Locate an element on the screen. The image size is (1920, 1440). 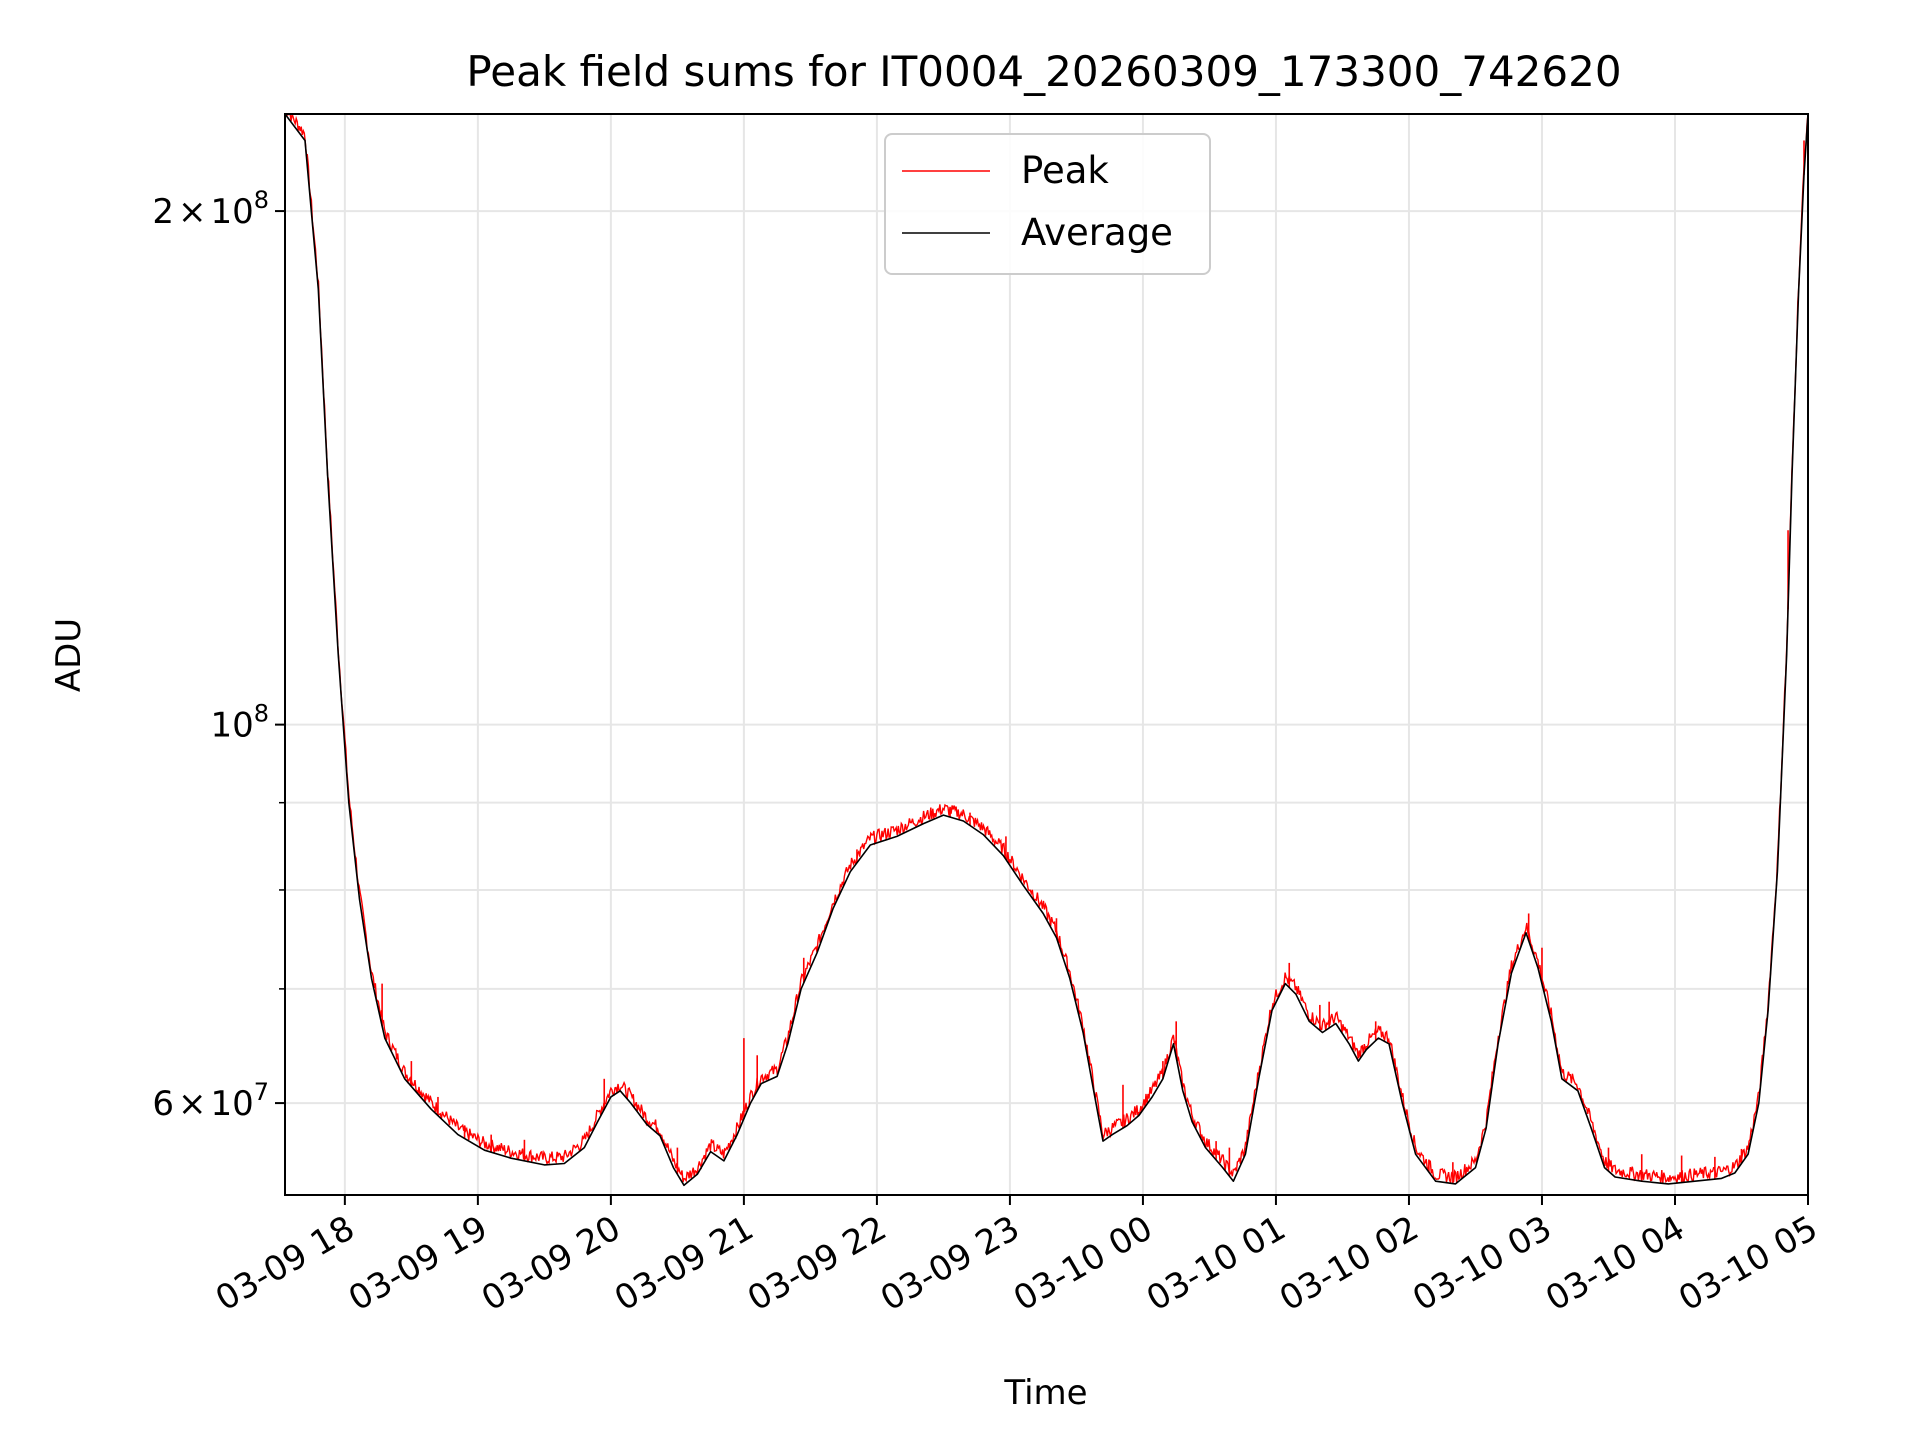
y-tick-label: 6 × 10⁷ is located at coordinates (210, 1101).